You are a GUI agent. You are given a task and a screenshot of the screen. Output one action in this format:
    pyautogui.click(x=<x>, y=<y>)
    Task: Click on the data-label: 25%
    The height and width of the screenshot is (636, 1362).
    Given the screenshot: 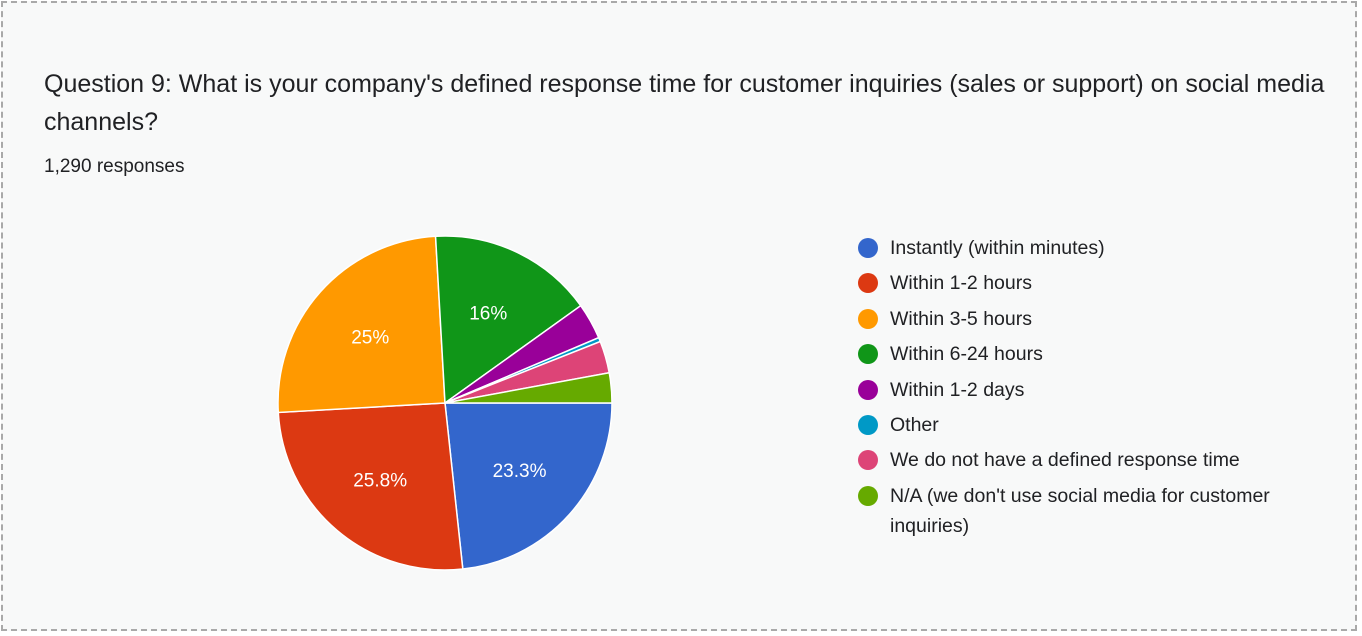 What is the action you would take?
    pyautogui.click(x=370, y=337)
    